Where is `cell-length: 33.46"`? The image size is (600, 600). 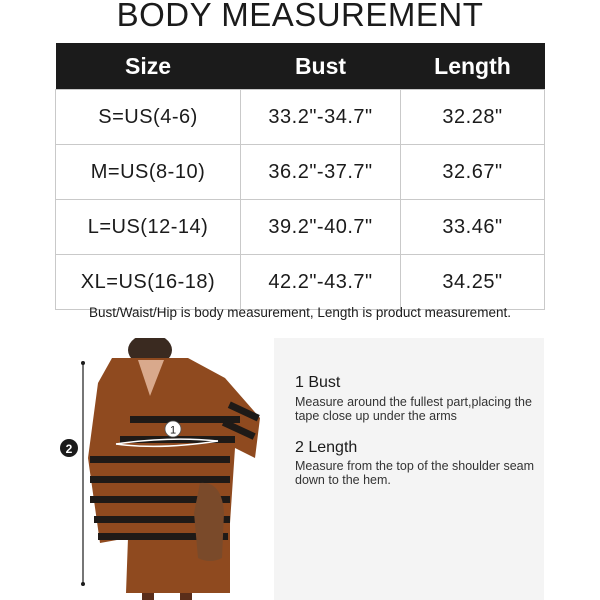 cell-length: 33.46" is located at coordinates (472, 227).